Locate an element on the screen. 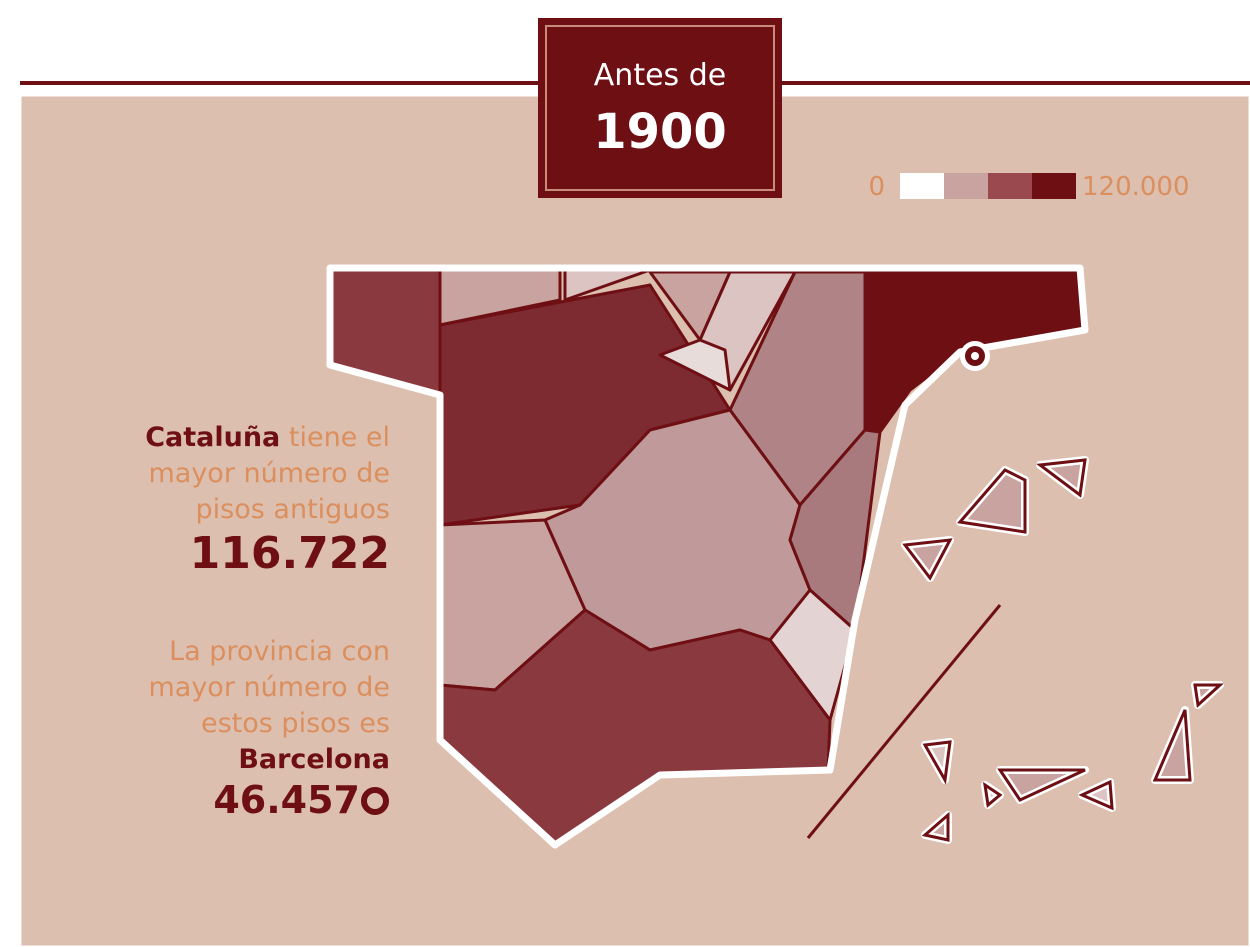 This screenshot has width=1250, height=947. province-value-line: 46.457 is located at coordinates (269, 800).